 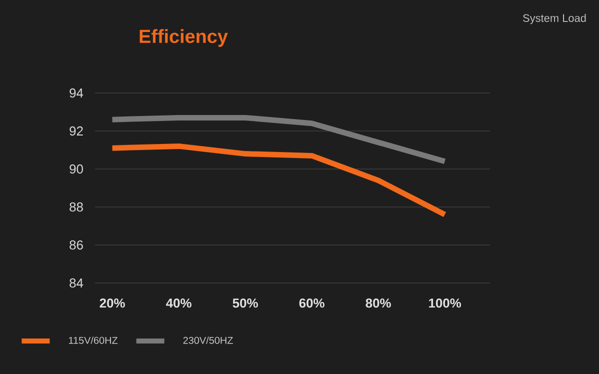 I want to click on y-tick-label: 84, so click(x=77, y=283).